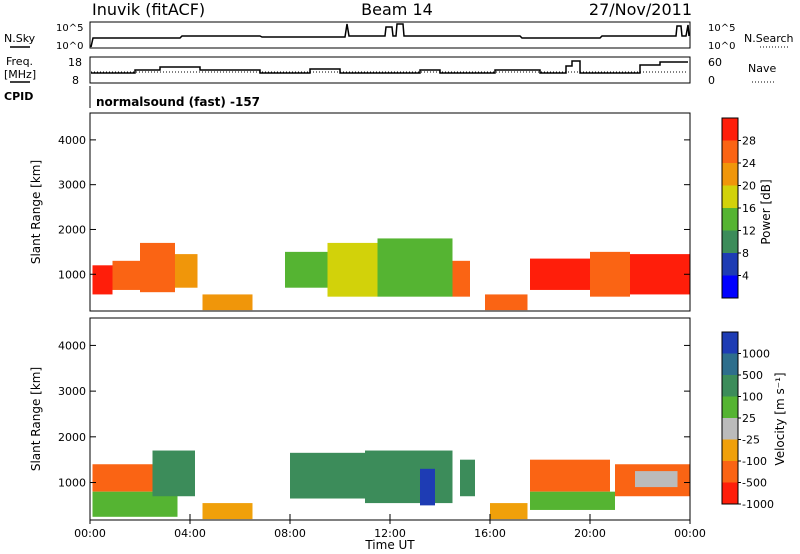  What do you see at coordinates (751, 440) in the screenshot?
I see `colorbar-tick-label: -25` at bounding box center [751, 440].